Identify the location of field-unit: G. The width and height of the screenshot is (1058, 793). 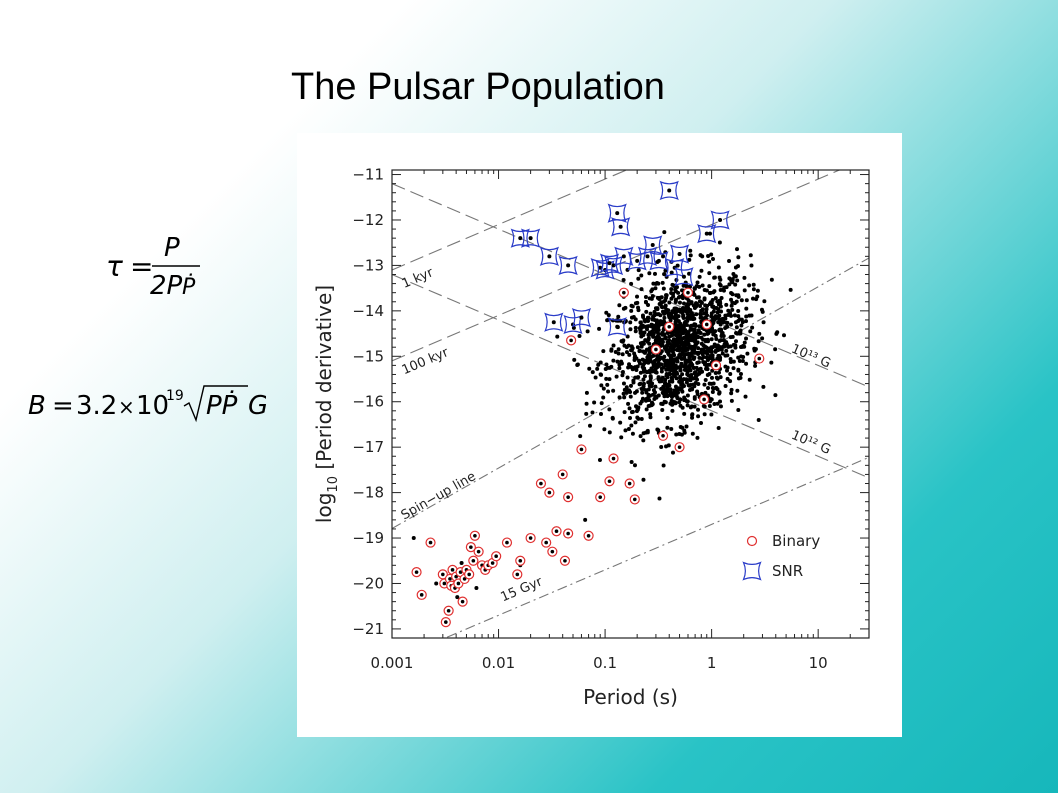
(257, 406).